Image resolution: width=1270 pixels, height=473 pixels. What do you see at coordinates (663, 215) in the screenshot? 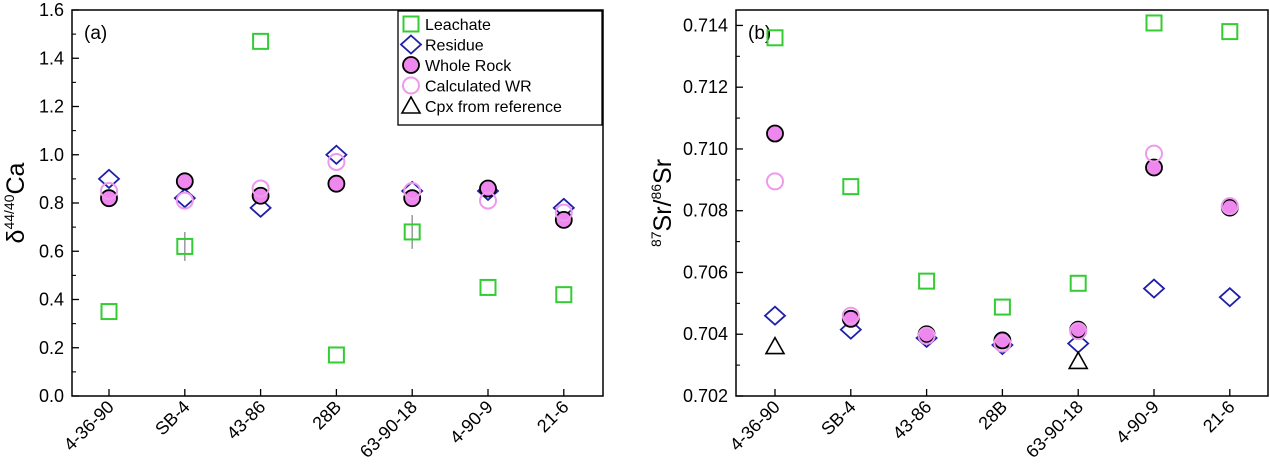
I see `y-axis-title-part: Sr/` at bounding box center [663, 215].